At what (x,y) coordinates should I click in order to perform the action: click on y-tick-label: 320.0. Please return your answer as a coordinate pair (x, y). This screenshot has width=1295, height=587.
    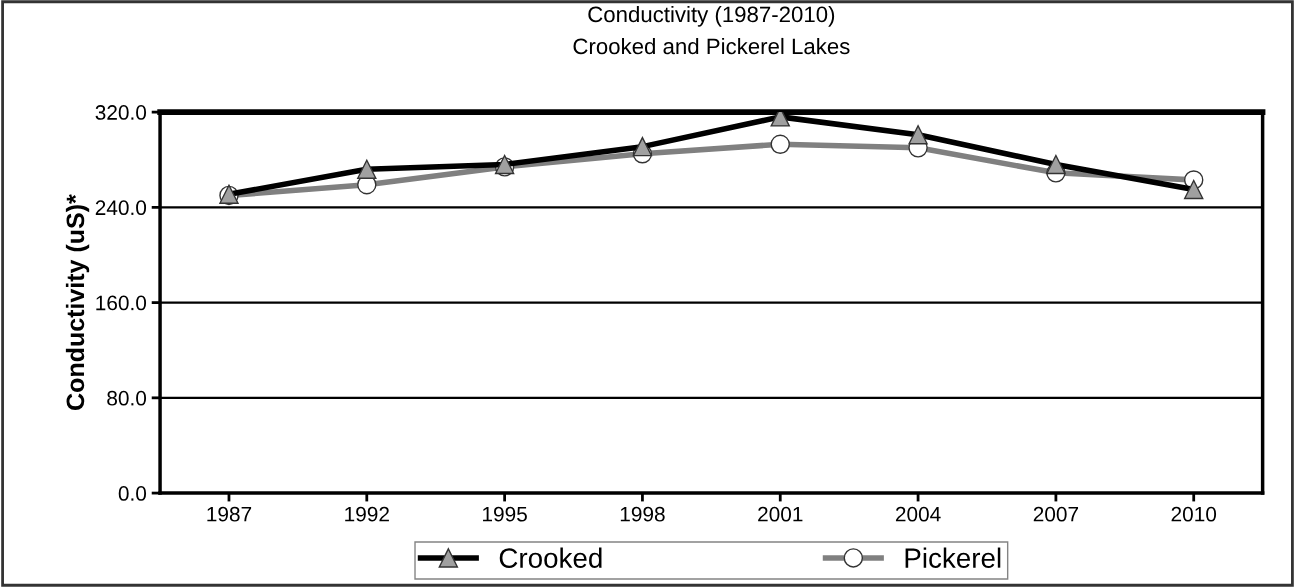
    Looking at the image, I should click on (121, 112).